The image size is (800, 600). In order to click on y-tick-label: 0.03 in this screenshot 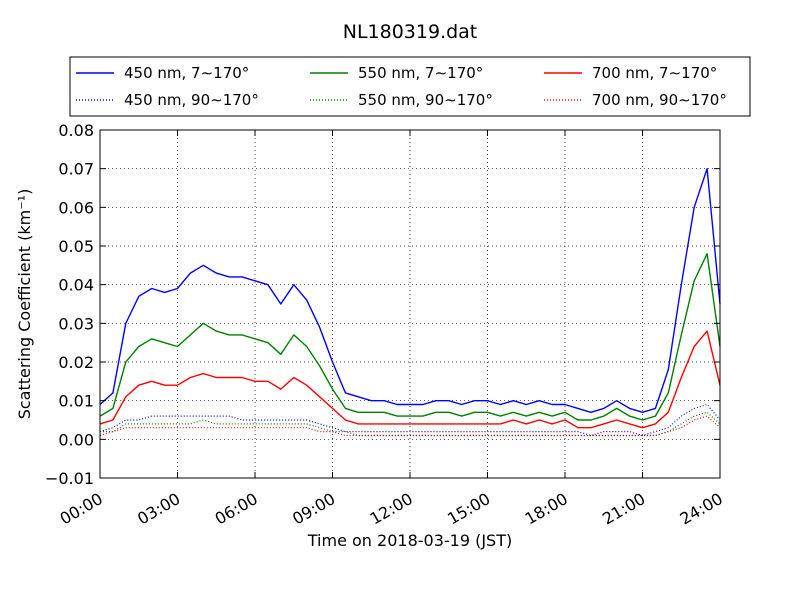, I will do `click(76, 323)`.